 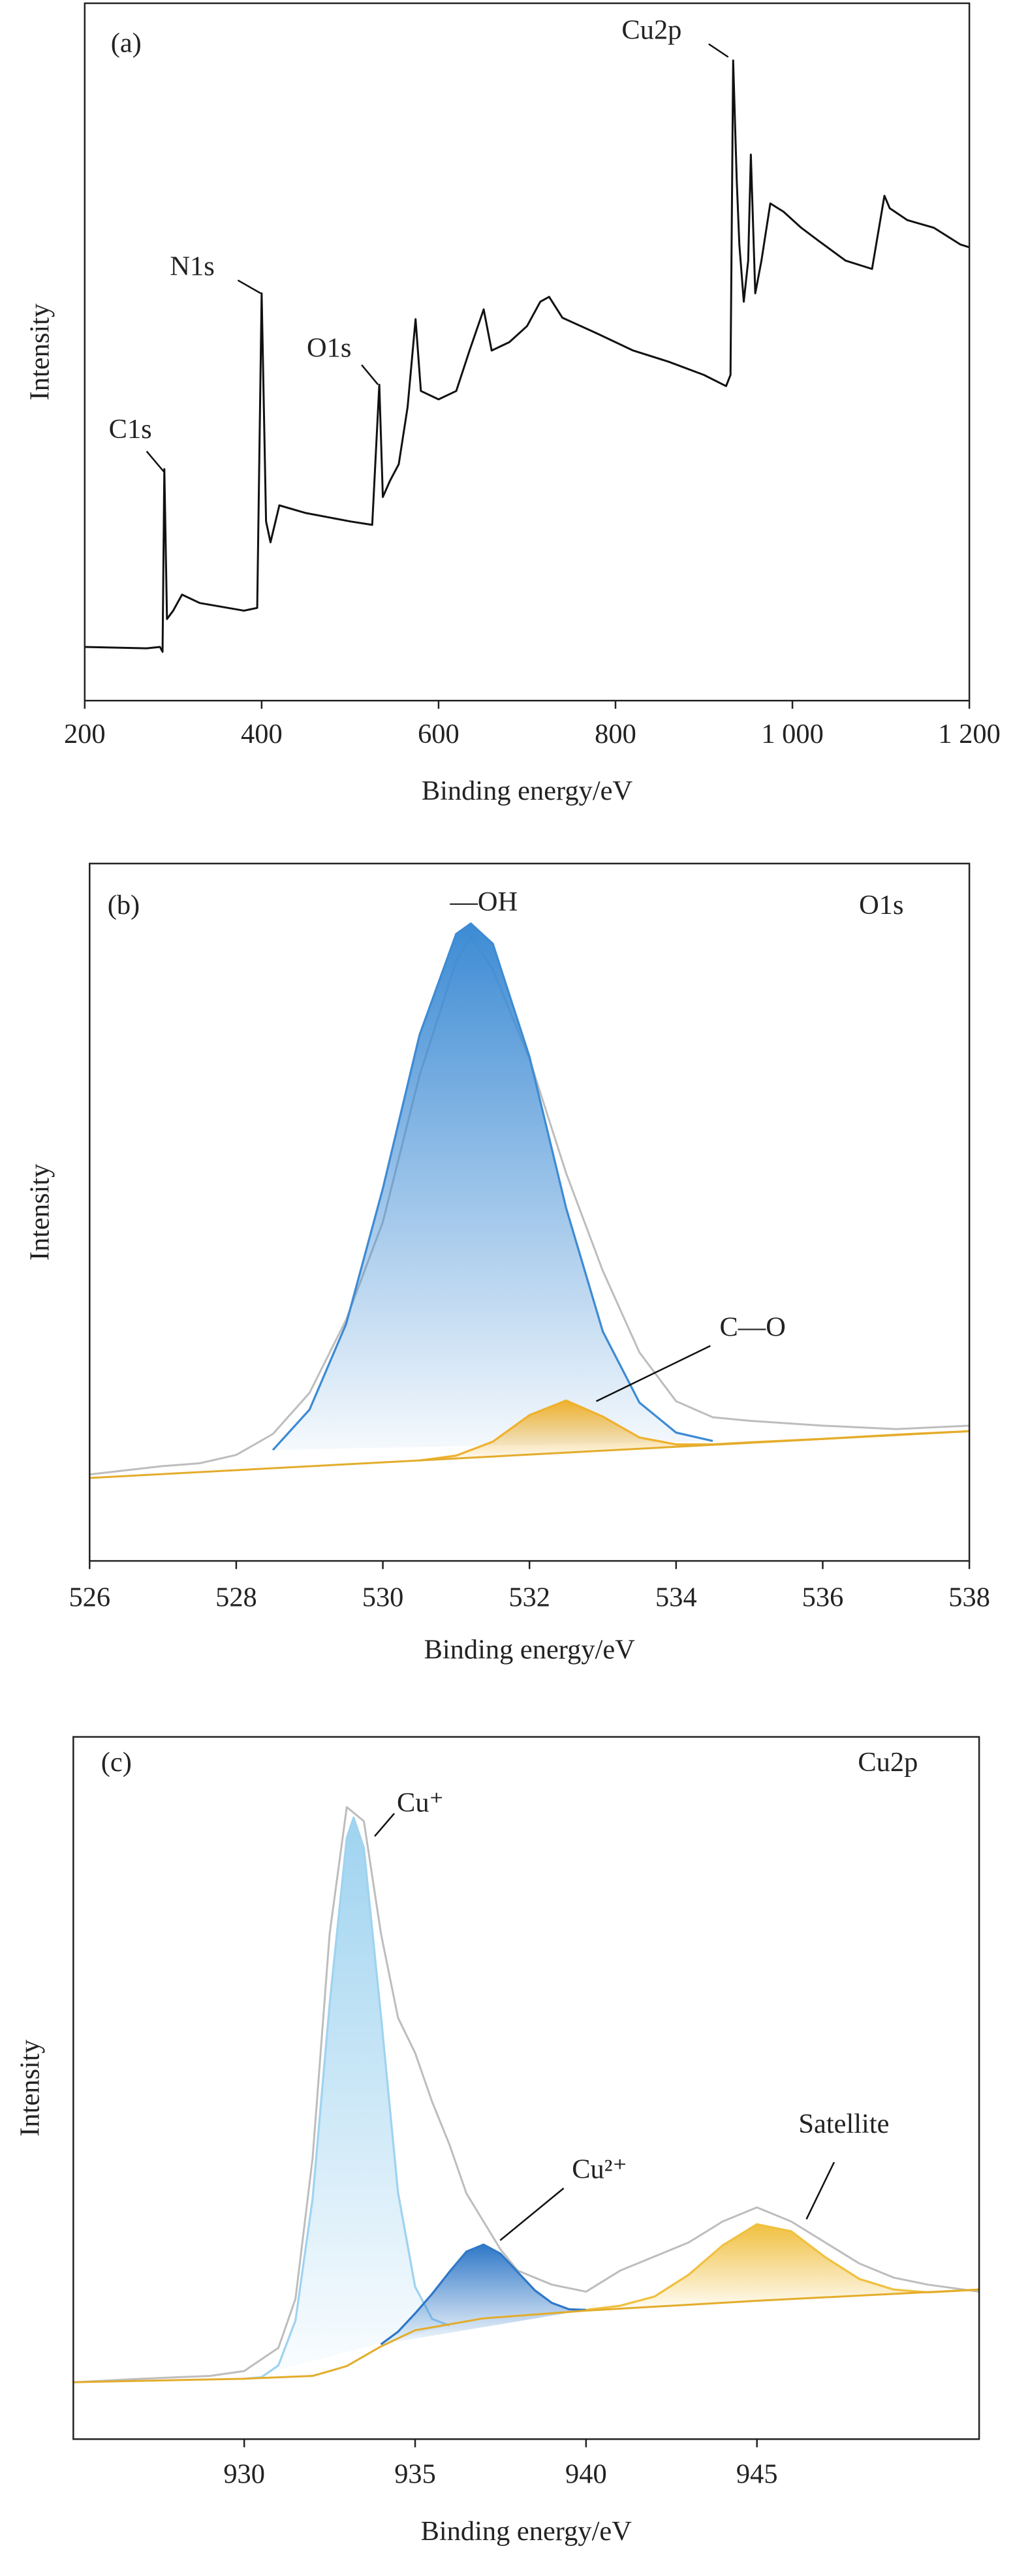 What do you see at coordinates (124, 905) in the screenshot?
I see `panel-label: (b)` at bounding box center [124, 905].